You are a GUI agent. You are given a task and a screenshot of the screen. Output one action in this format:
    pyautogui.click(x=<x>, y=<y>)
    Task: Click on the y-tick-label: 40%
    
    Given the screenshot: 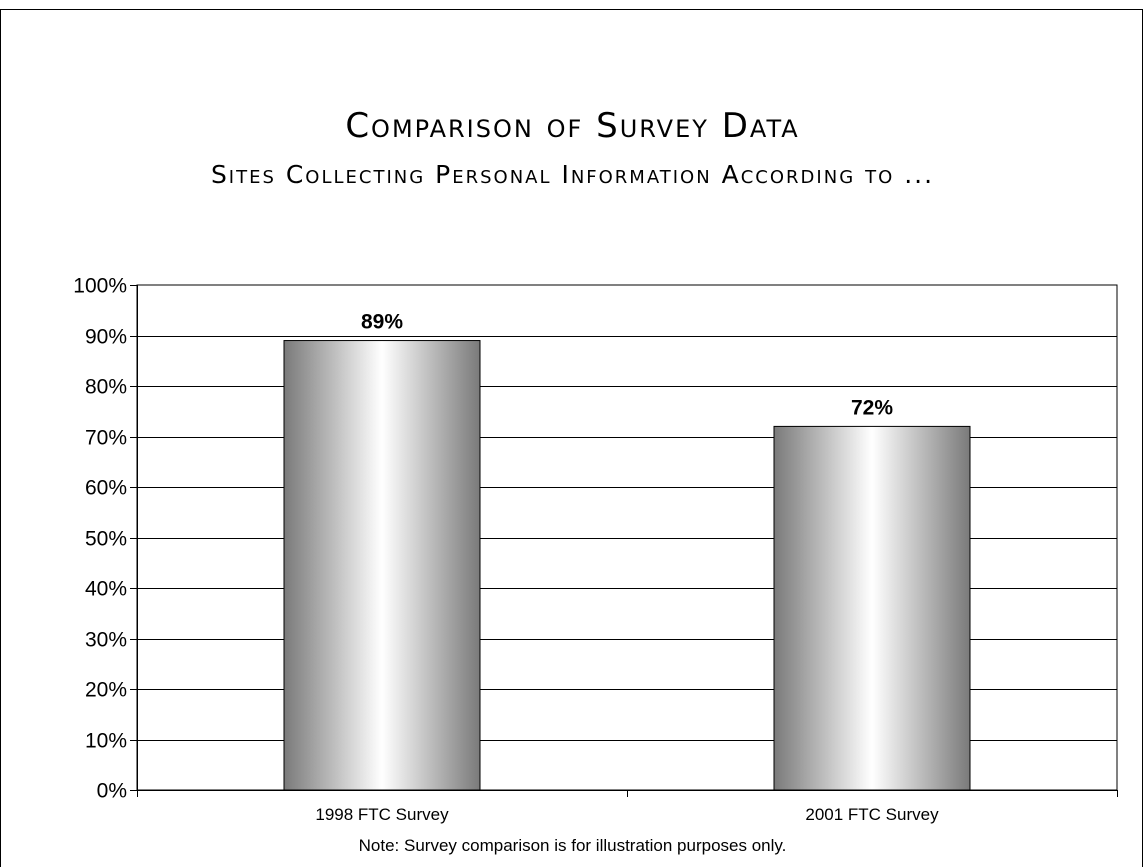 What is the action you would take?
    pyautogui.click(x=106, y=589)
    